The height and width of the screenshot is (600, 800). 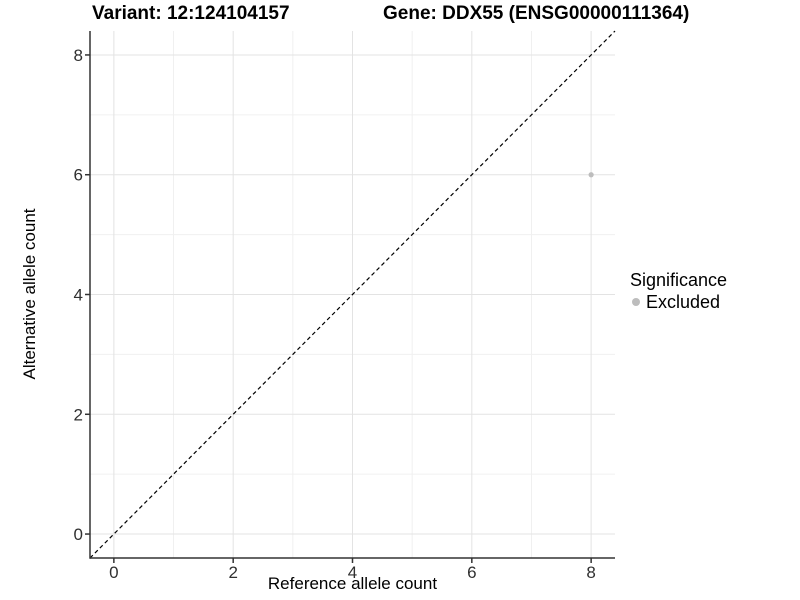 I want to click on x-tick-label: 8, so click(x=590, y=572).